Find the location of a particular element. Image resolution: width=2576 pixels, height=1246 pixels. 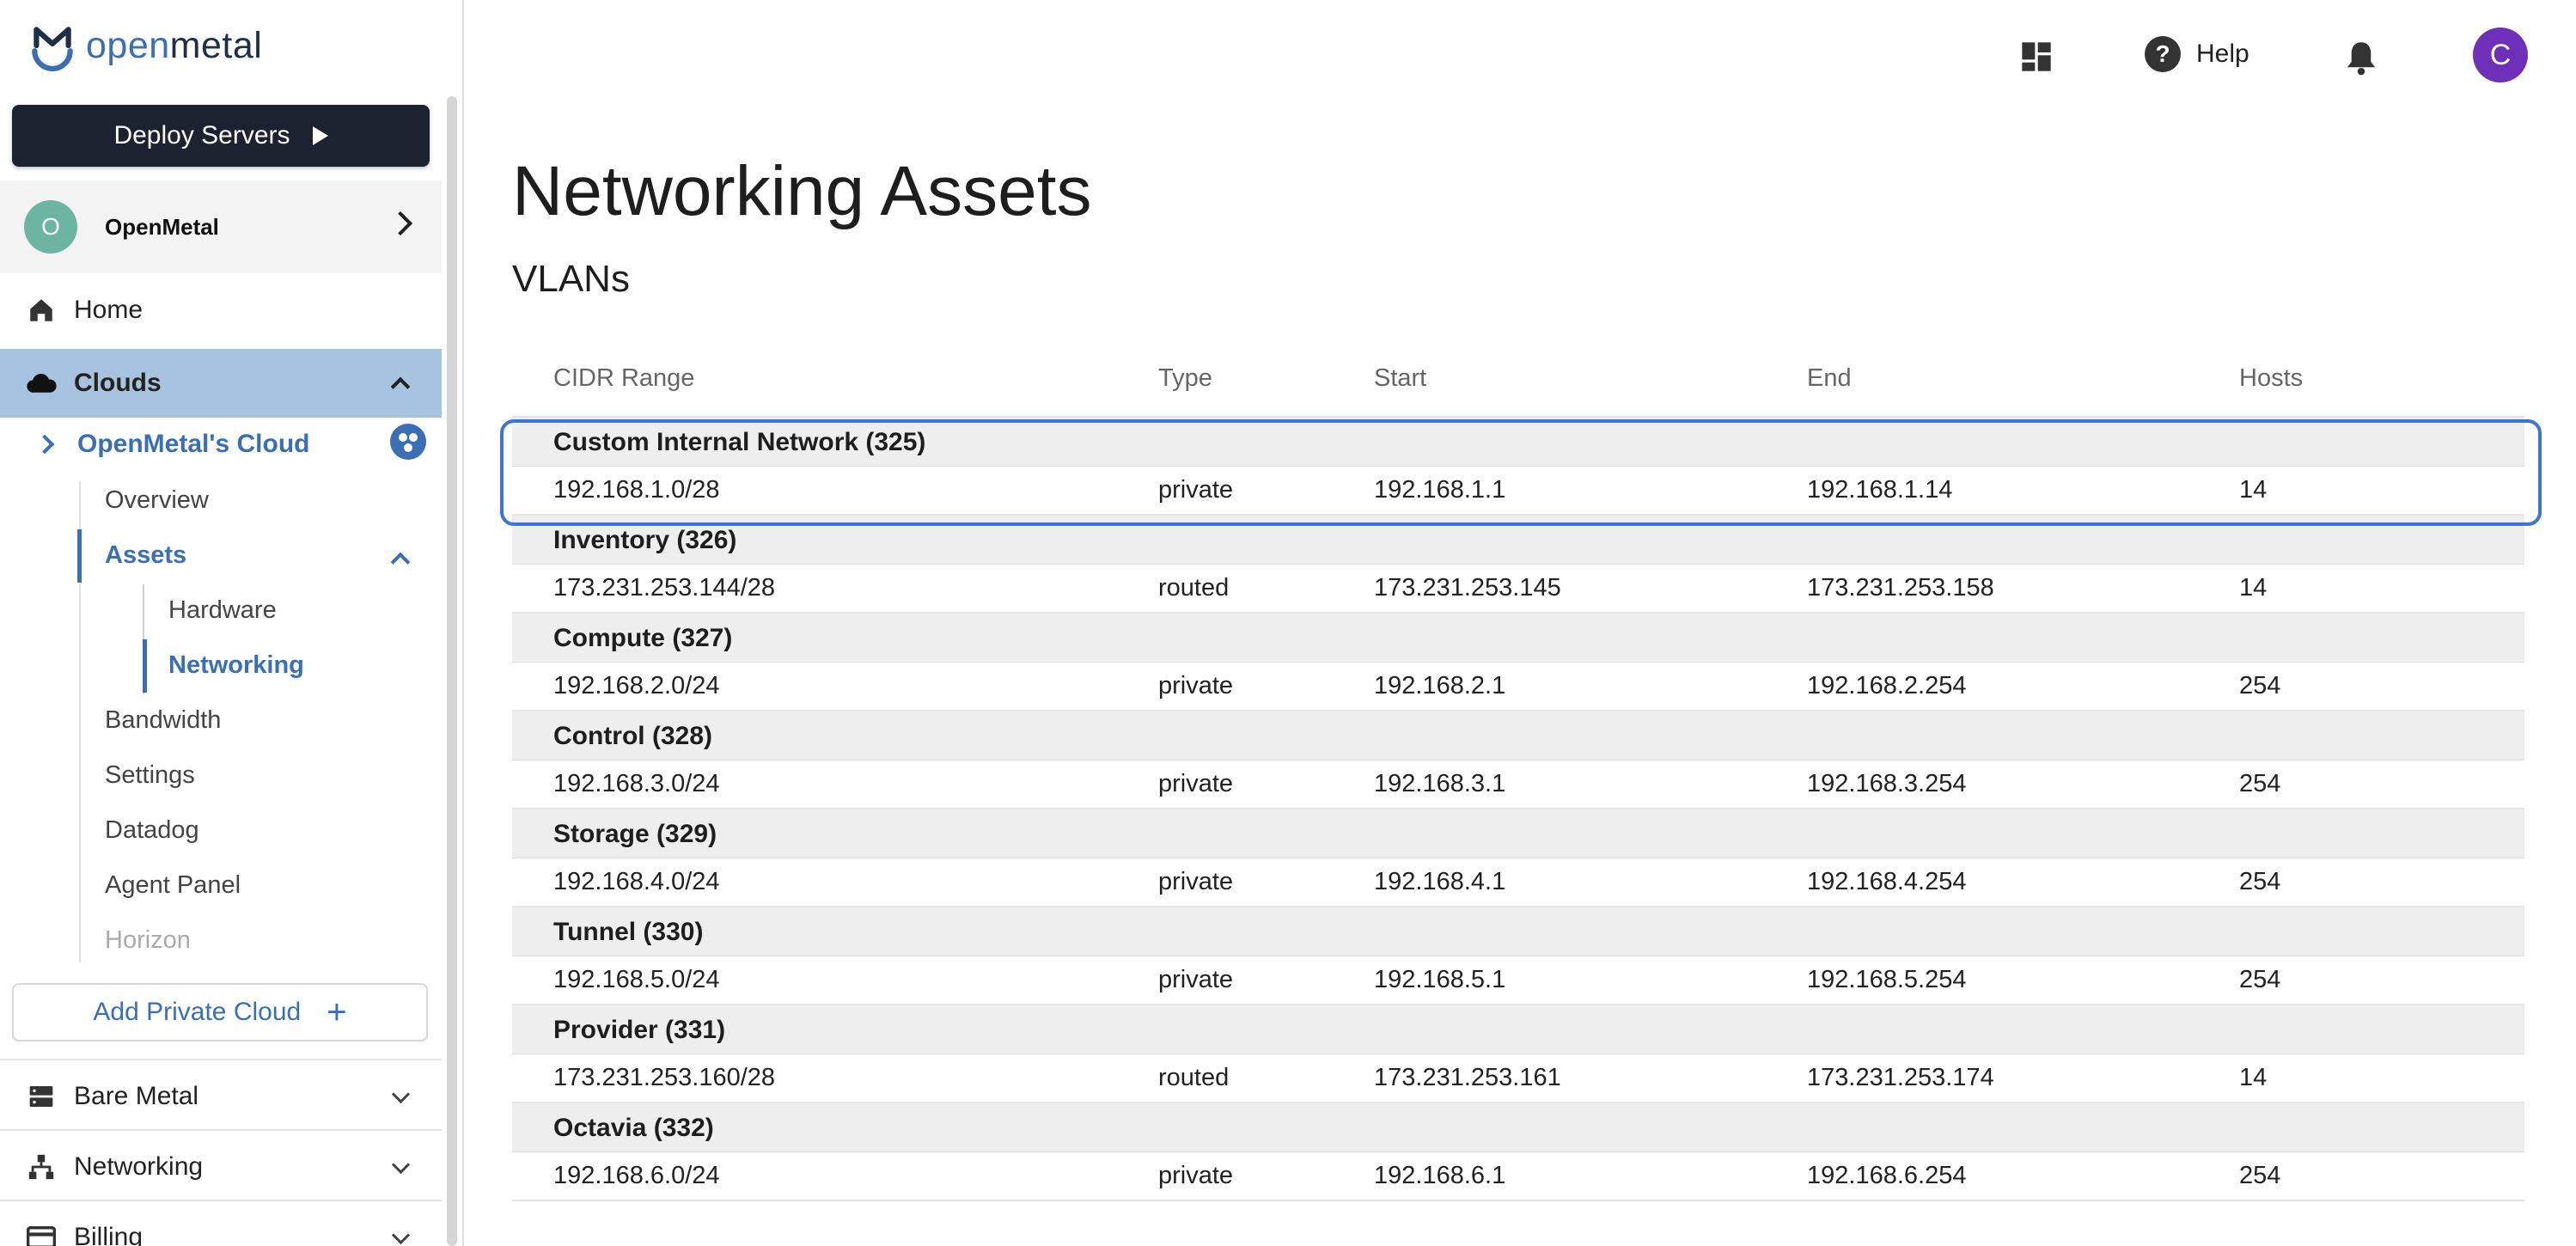

vlan-name: Octavia (332) is located at coordinates (633, 1128).